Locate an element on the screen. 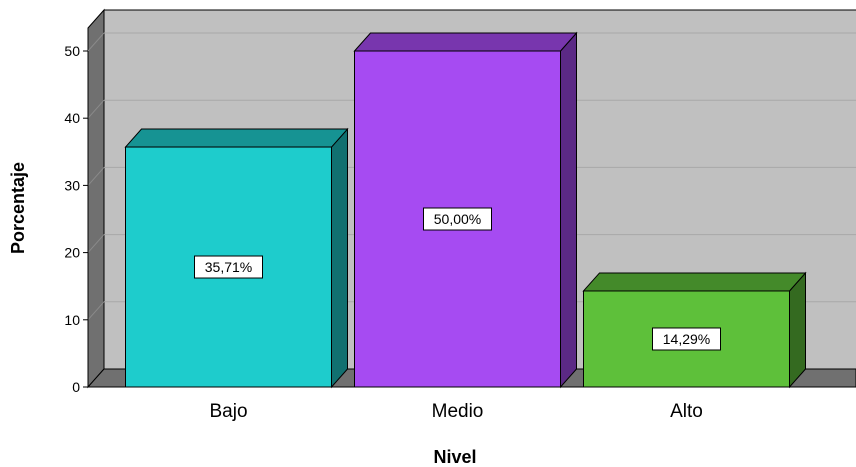 Image resolution: width=856 pixels, height=467 pixels. y-axis-ticks: 0 10 20 30 40 50 is located at coordinates (76, 219).